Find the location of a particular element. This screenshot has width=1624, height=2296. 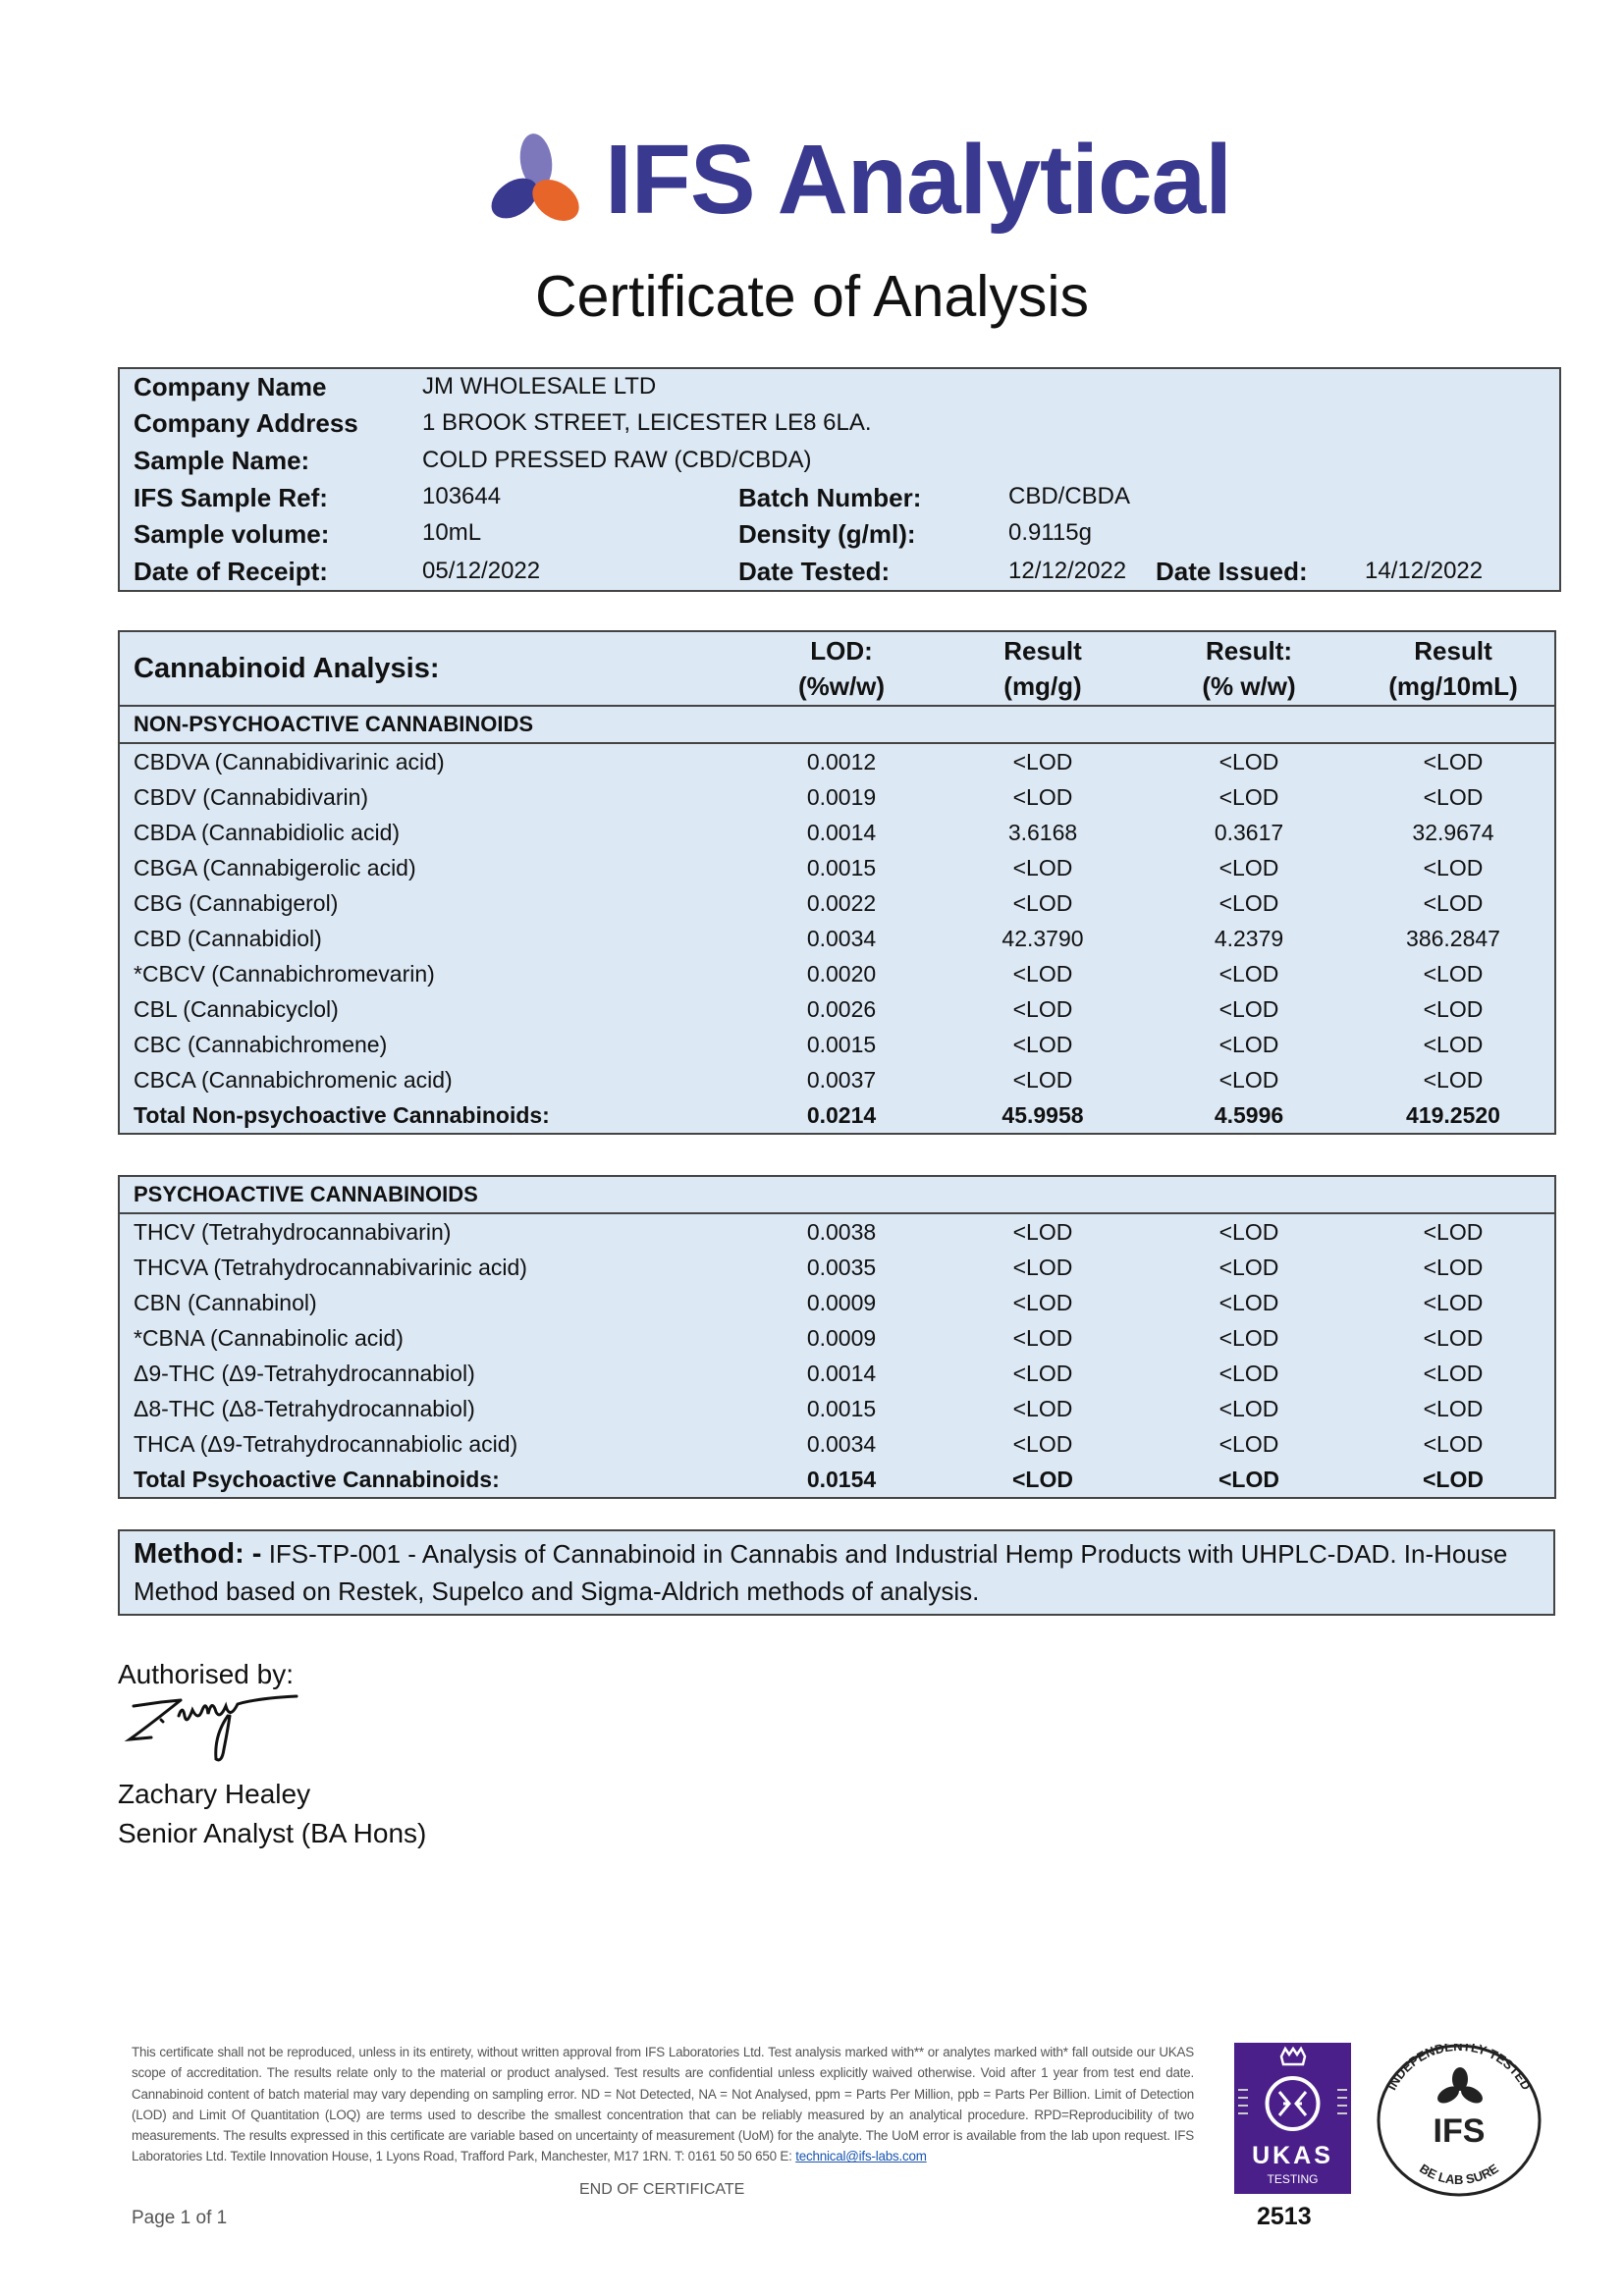

email-link: technical@ifs-labs.com is located at coordinates (861, 2156).